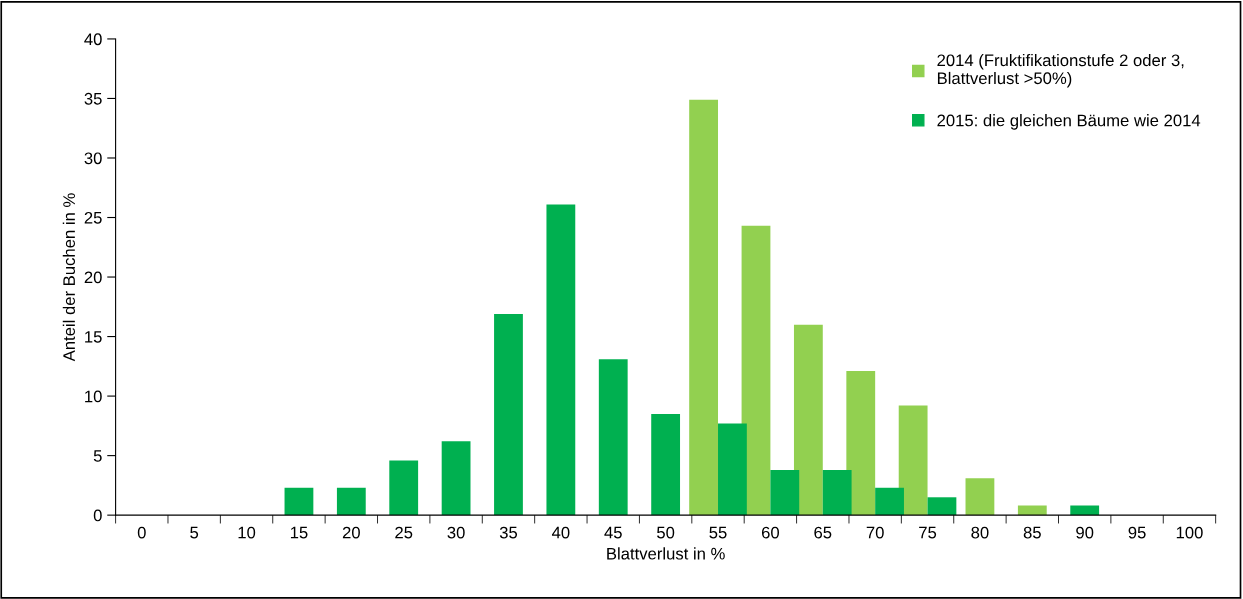  I want to click on x-tick-label: 65, so click(823, 532).